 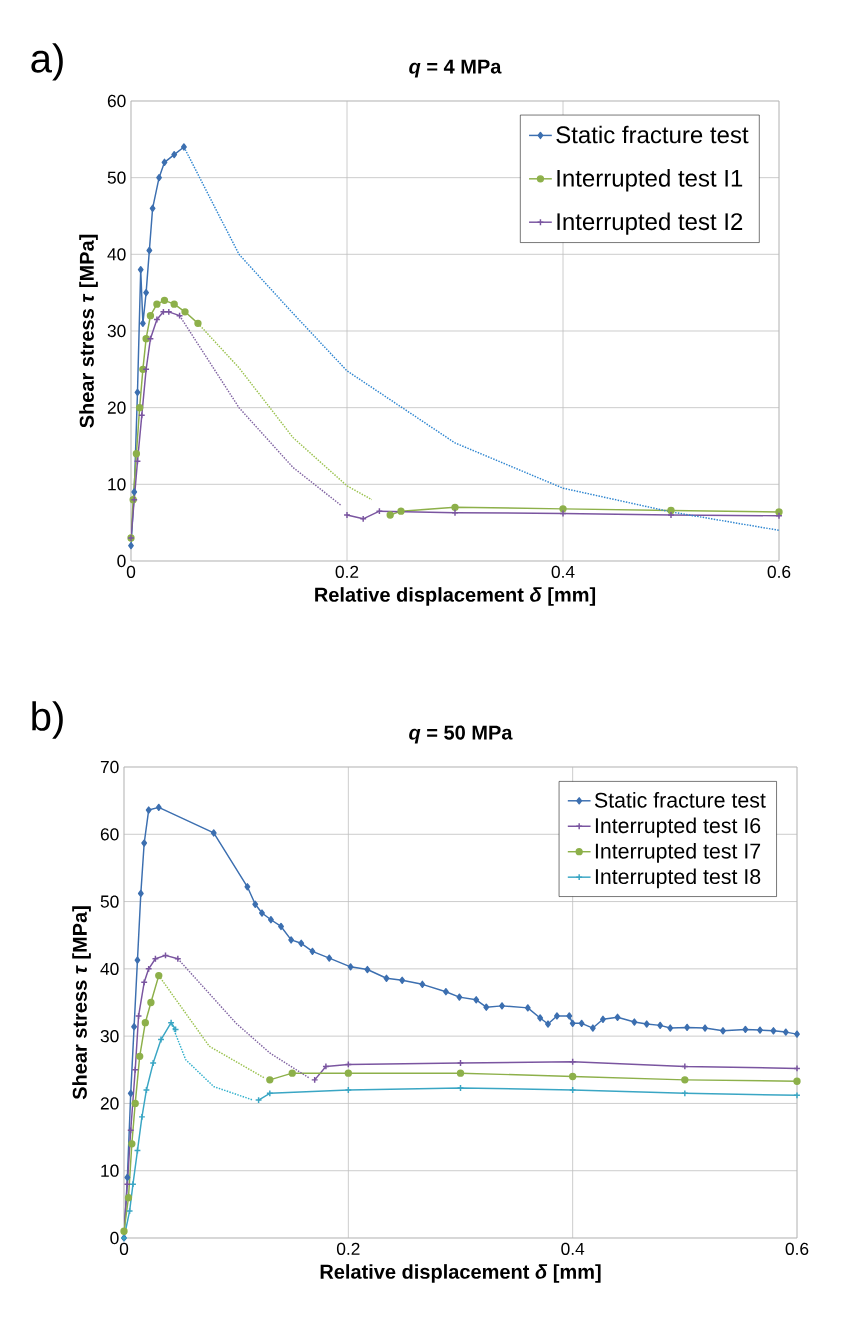 I want to click on legend-label: Interrupted test I8, so click(x=678, y=878).